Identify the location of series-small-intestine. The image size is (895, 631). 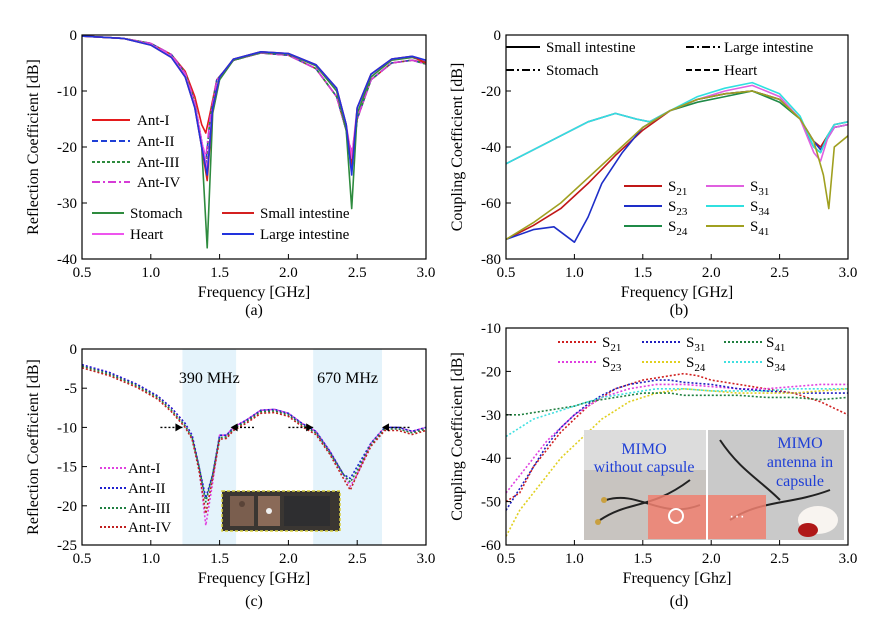
(254, 108).